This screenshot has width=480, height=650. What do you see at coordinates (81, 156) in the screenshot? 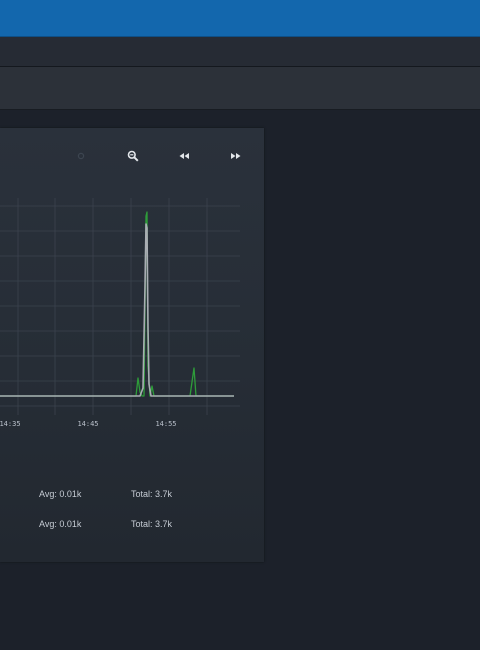
I see `circle-dim-icon` at bounding box center [81, 156].